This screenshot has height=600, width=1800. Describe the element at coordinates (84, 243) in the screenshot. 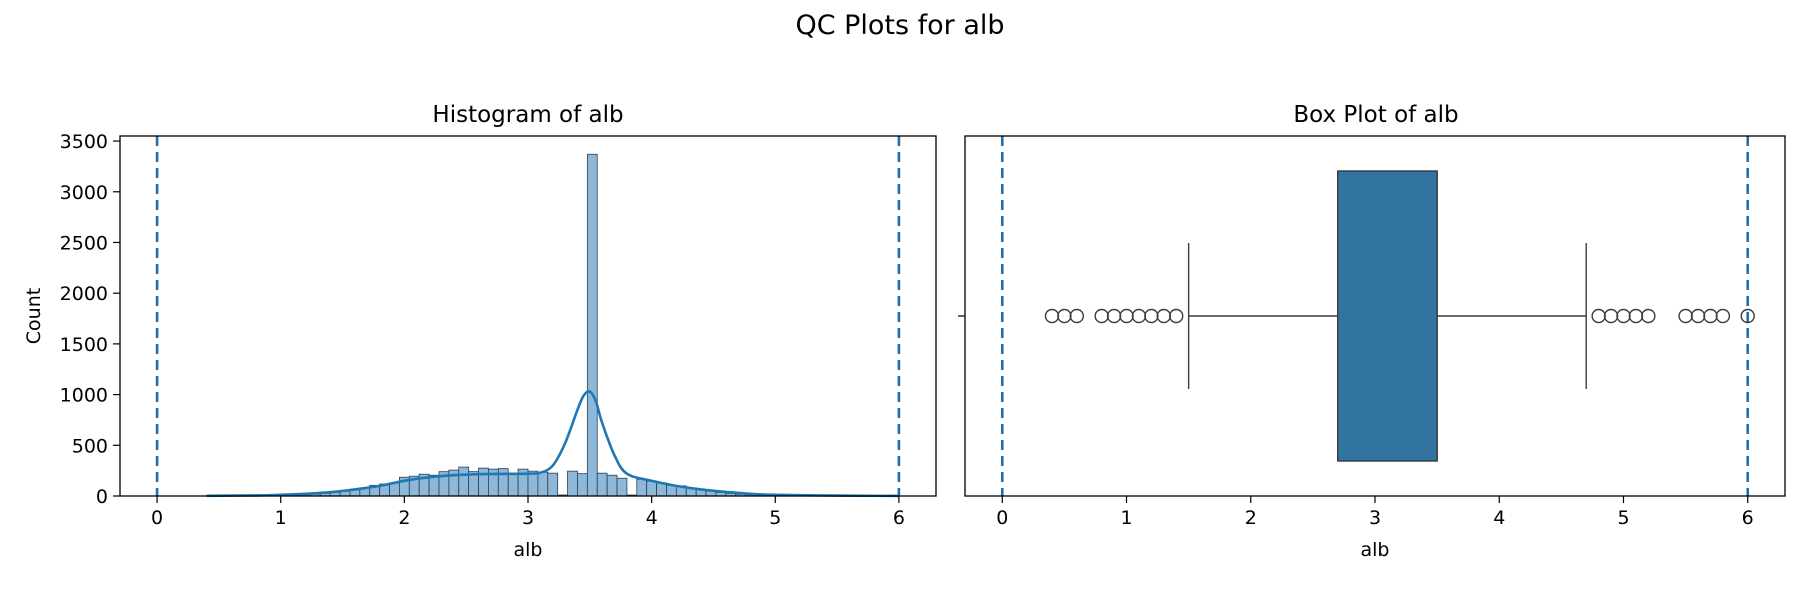

I see `y-tick-label: 2500` at that location.